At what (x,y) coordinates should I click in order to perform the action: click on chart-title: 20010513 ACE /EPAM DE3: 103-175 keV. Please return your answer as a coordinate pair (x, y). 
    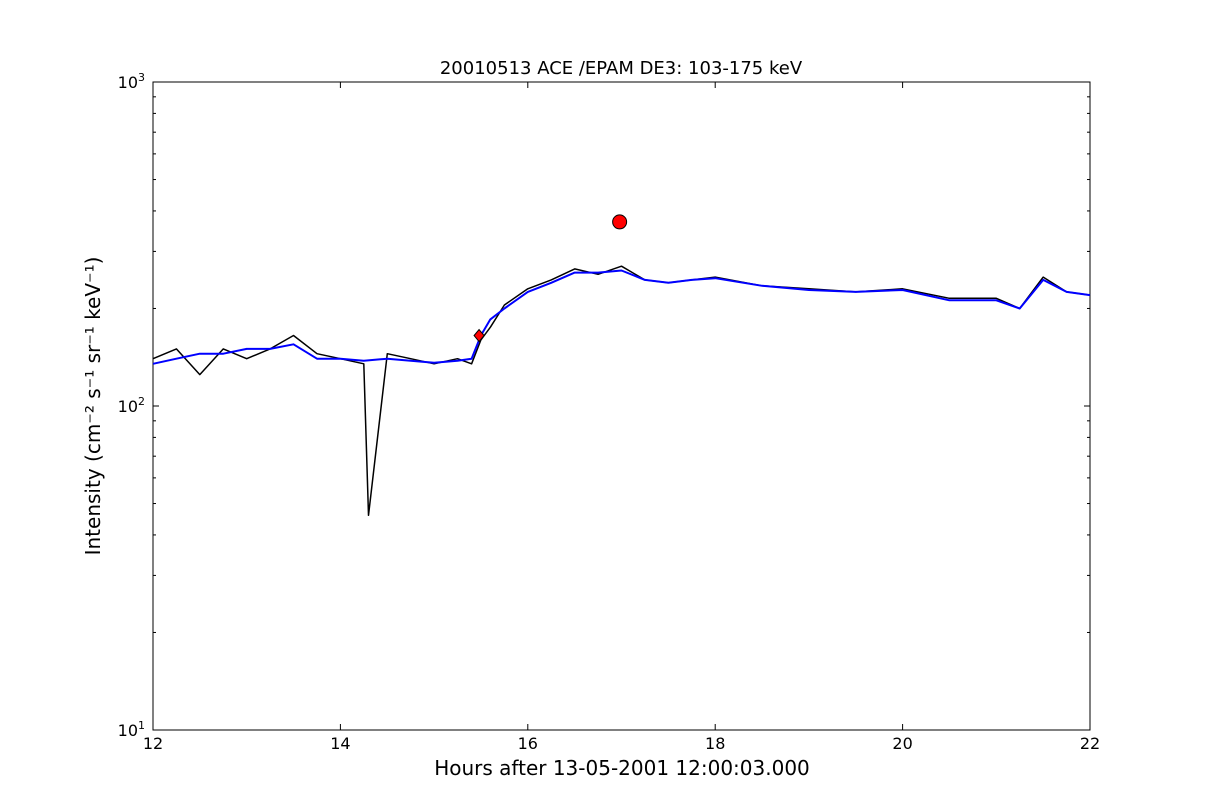
    Looking at the image, I should click on (621, 68).